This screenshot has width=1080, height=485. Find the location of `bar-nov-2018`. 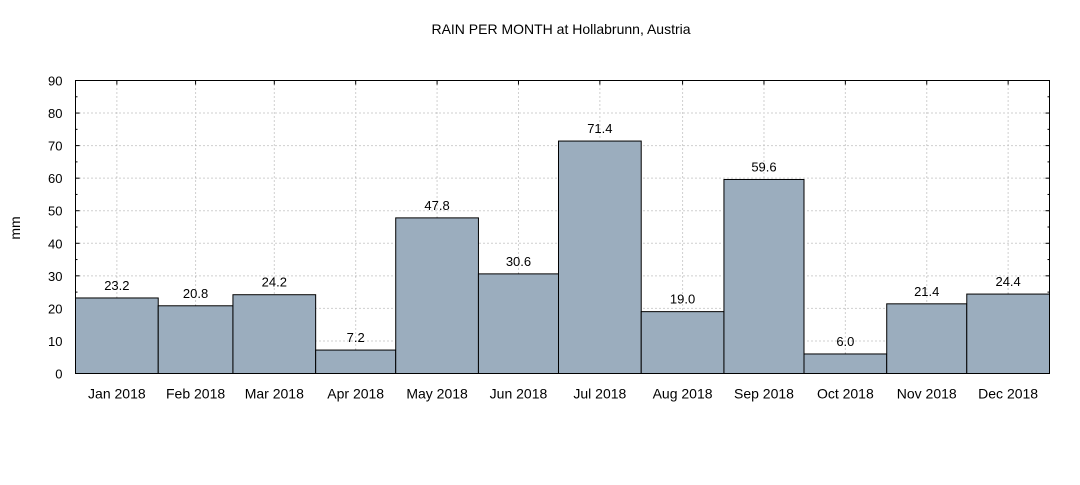

bar-nov-2018 is located at coordinates (927, 339).